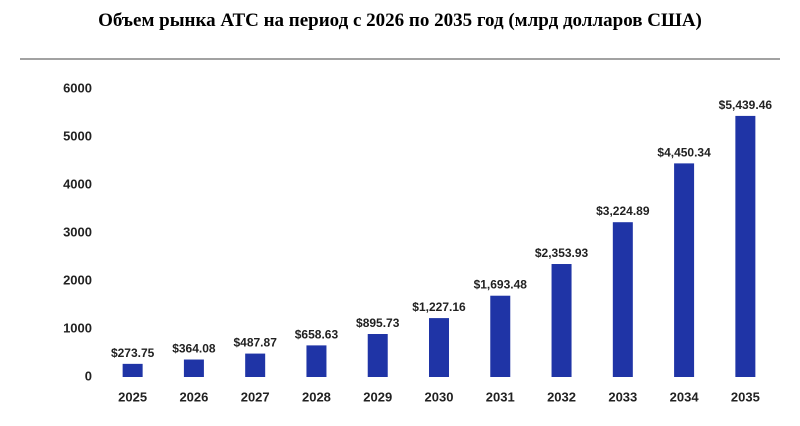 This screenshot has height=426, width=800. Describe the element at coordinates (500, 396) in the screenshot. I see `x-tick-label: 2031` at that location.